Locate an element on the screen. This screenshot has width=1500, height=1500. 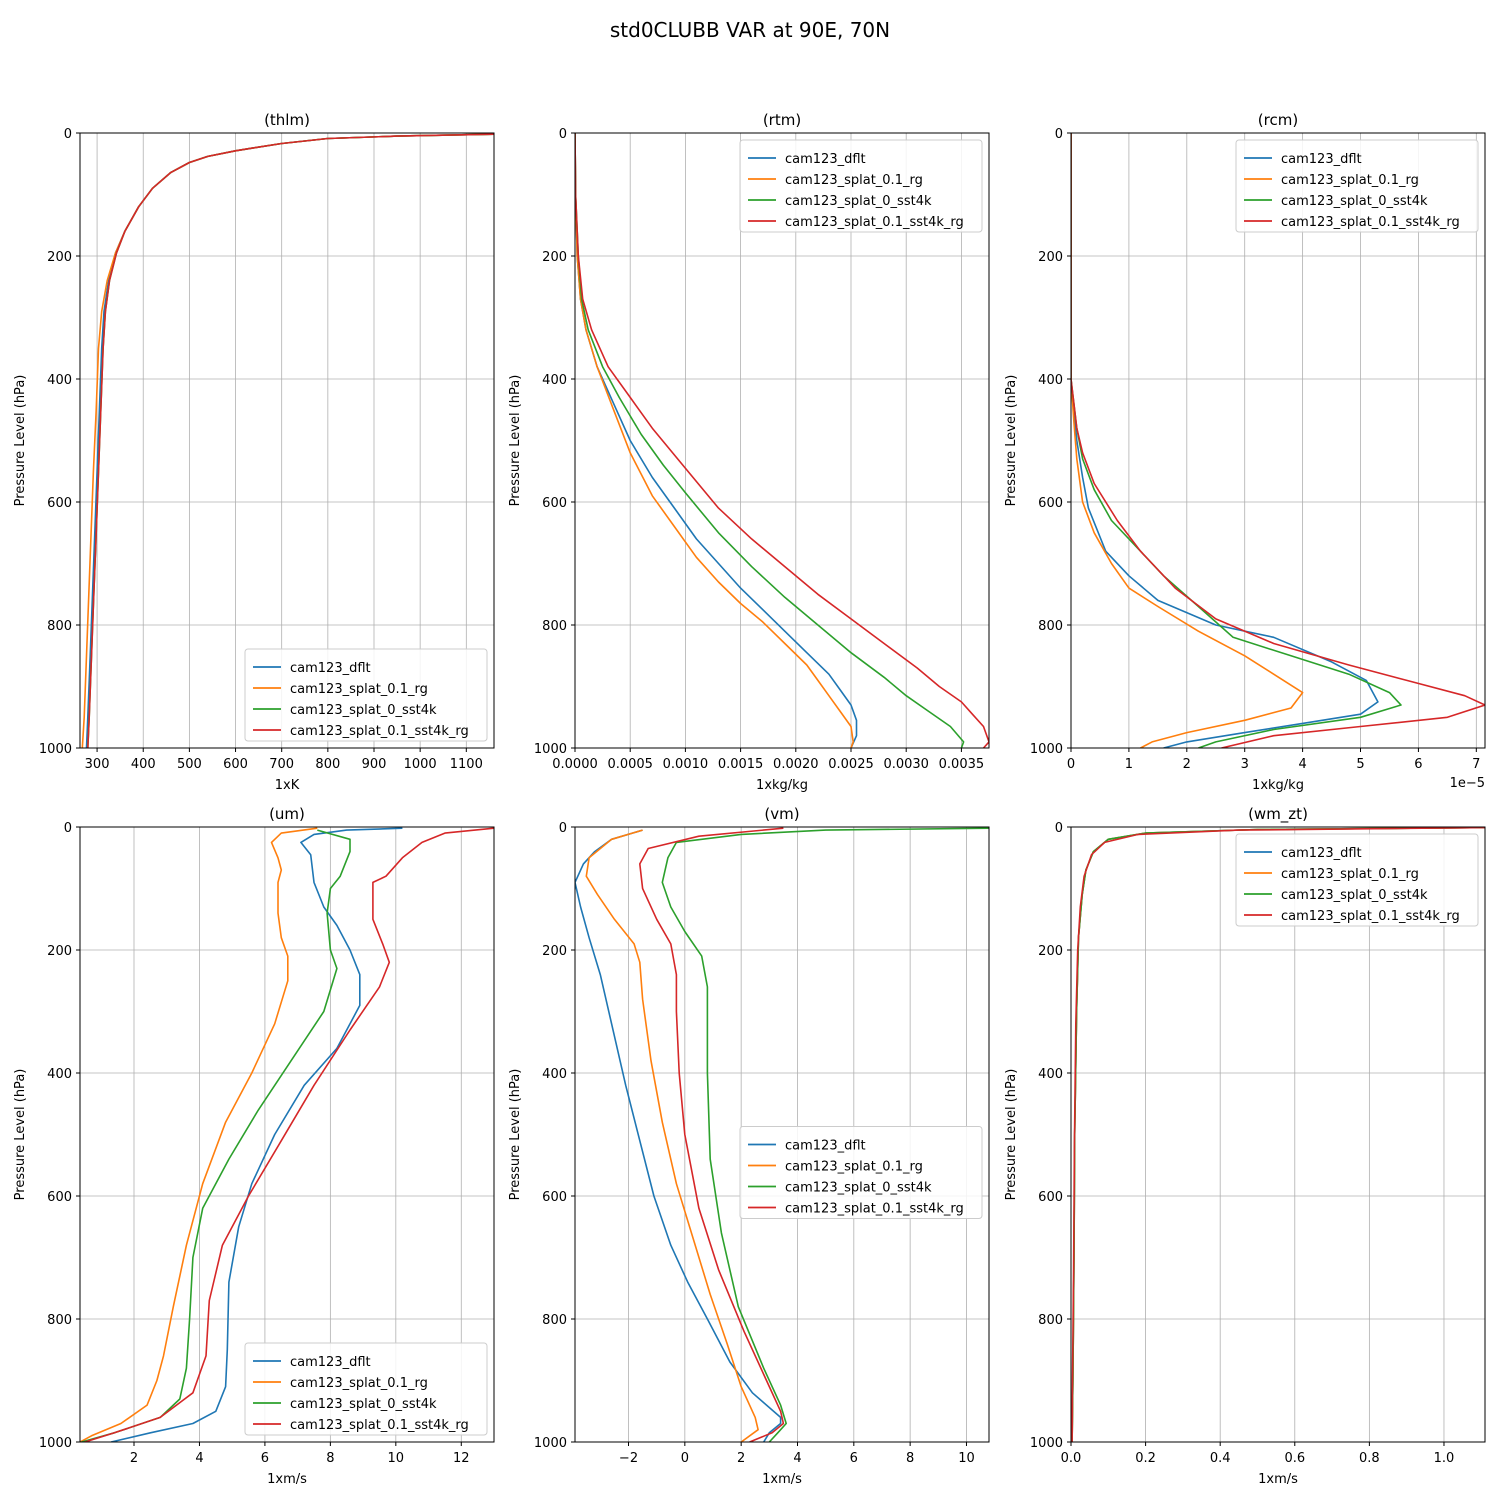
x-tick-label: 0.0010 is located at coordinates (686, 764).